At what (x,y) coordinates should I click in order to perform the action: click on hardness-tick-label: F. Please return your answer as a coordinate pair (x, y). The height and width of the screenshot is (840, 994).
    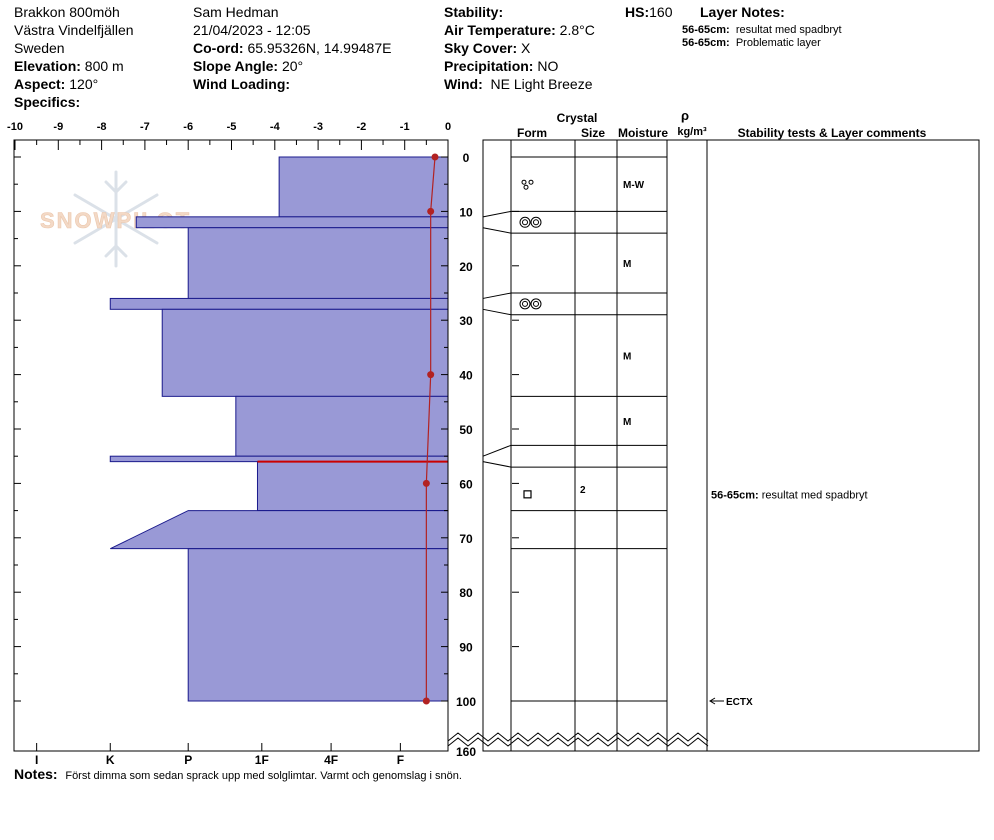
    Looking at the image, I should click on (400, 760).